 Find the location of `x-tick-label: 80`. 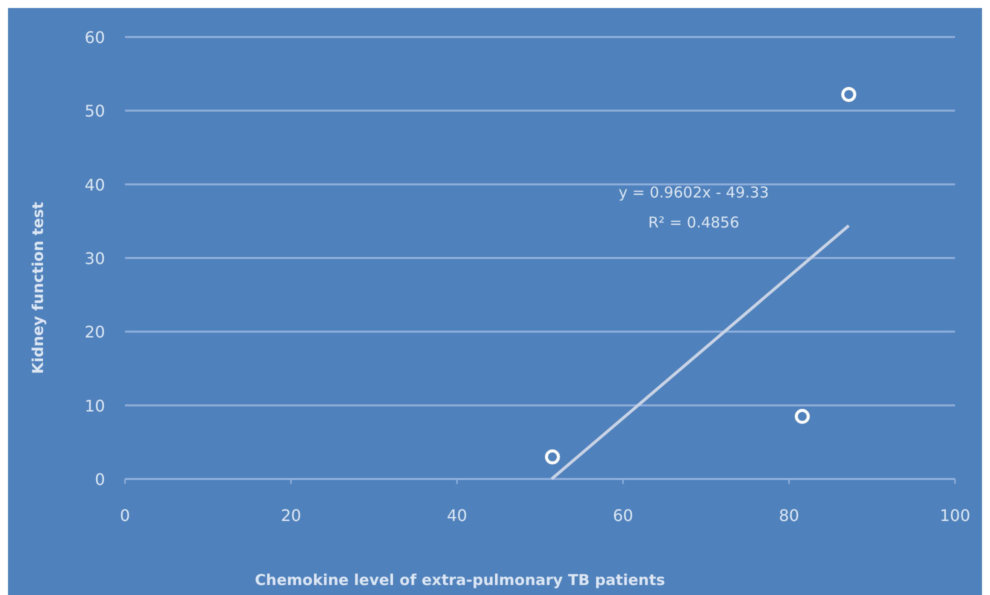

x-tick-label: 80 is located at coordinates (789, 515).